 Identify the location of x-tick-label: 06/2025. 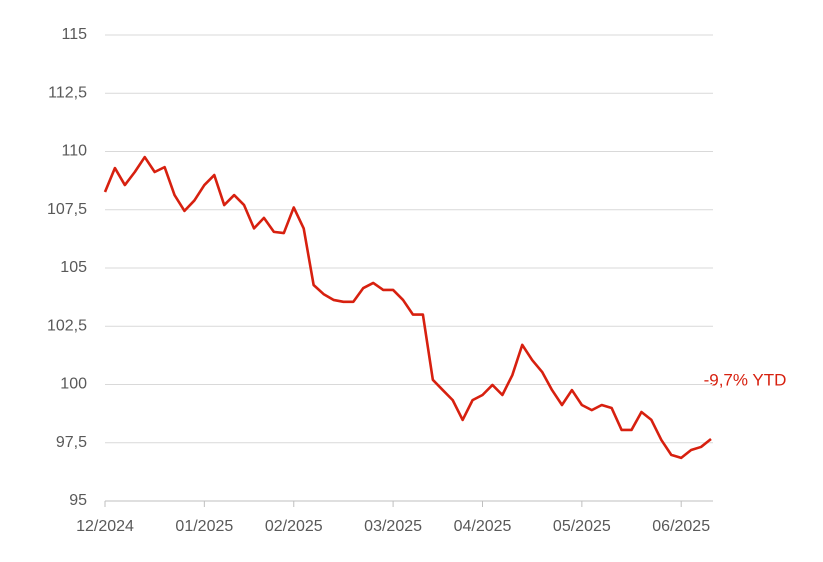
(681, 526).